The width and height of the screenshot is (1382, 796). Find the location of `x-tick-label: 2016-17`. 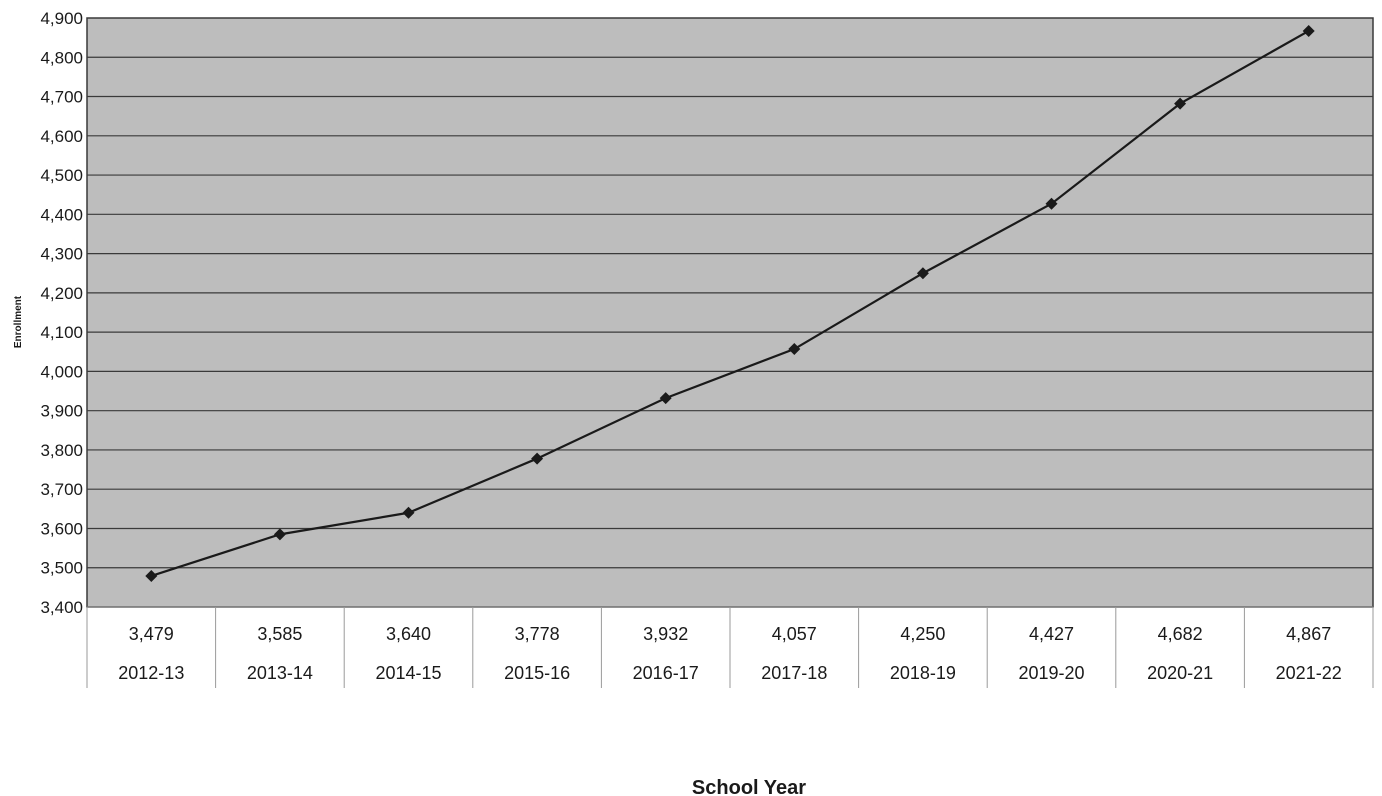

x-tick-label: 2016-17 is located at coordinates (666, 673).